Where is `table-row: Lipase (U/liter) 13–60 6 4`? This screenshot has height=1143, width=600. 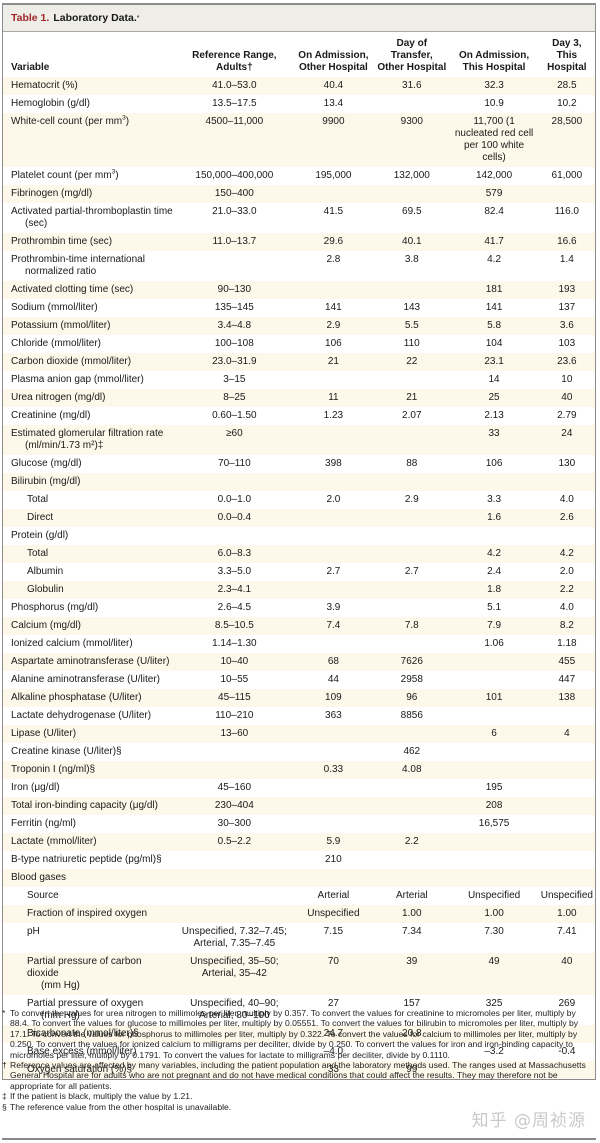
table-row: Lipase (U/liter) 13–60 6 4 is located at coordinates (299, 734).